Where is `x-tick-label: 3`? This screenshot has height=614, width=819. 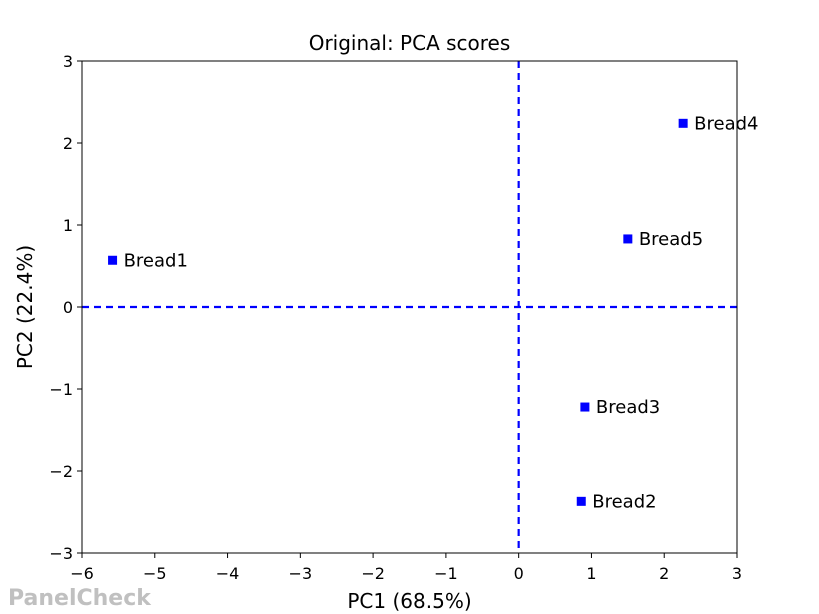
x-tick-label: 3 is located at coordinates (737, 573).